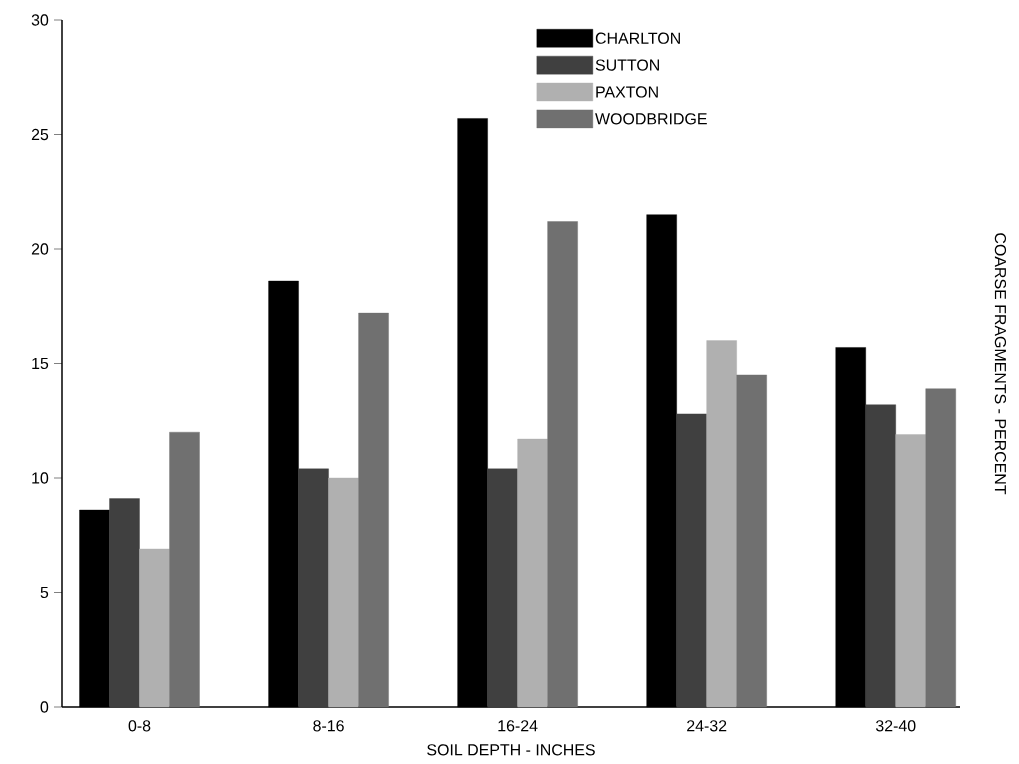  I want to click on y-tick-label: 20, so click(40, 249).